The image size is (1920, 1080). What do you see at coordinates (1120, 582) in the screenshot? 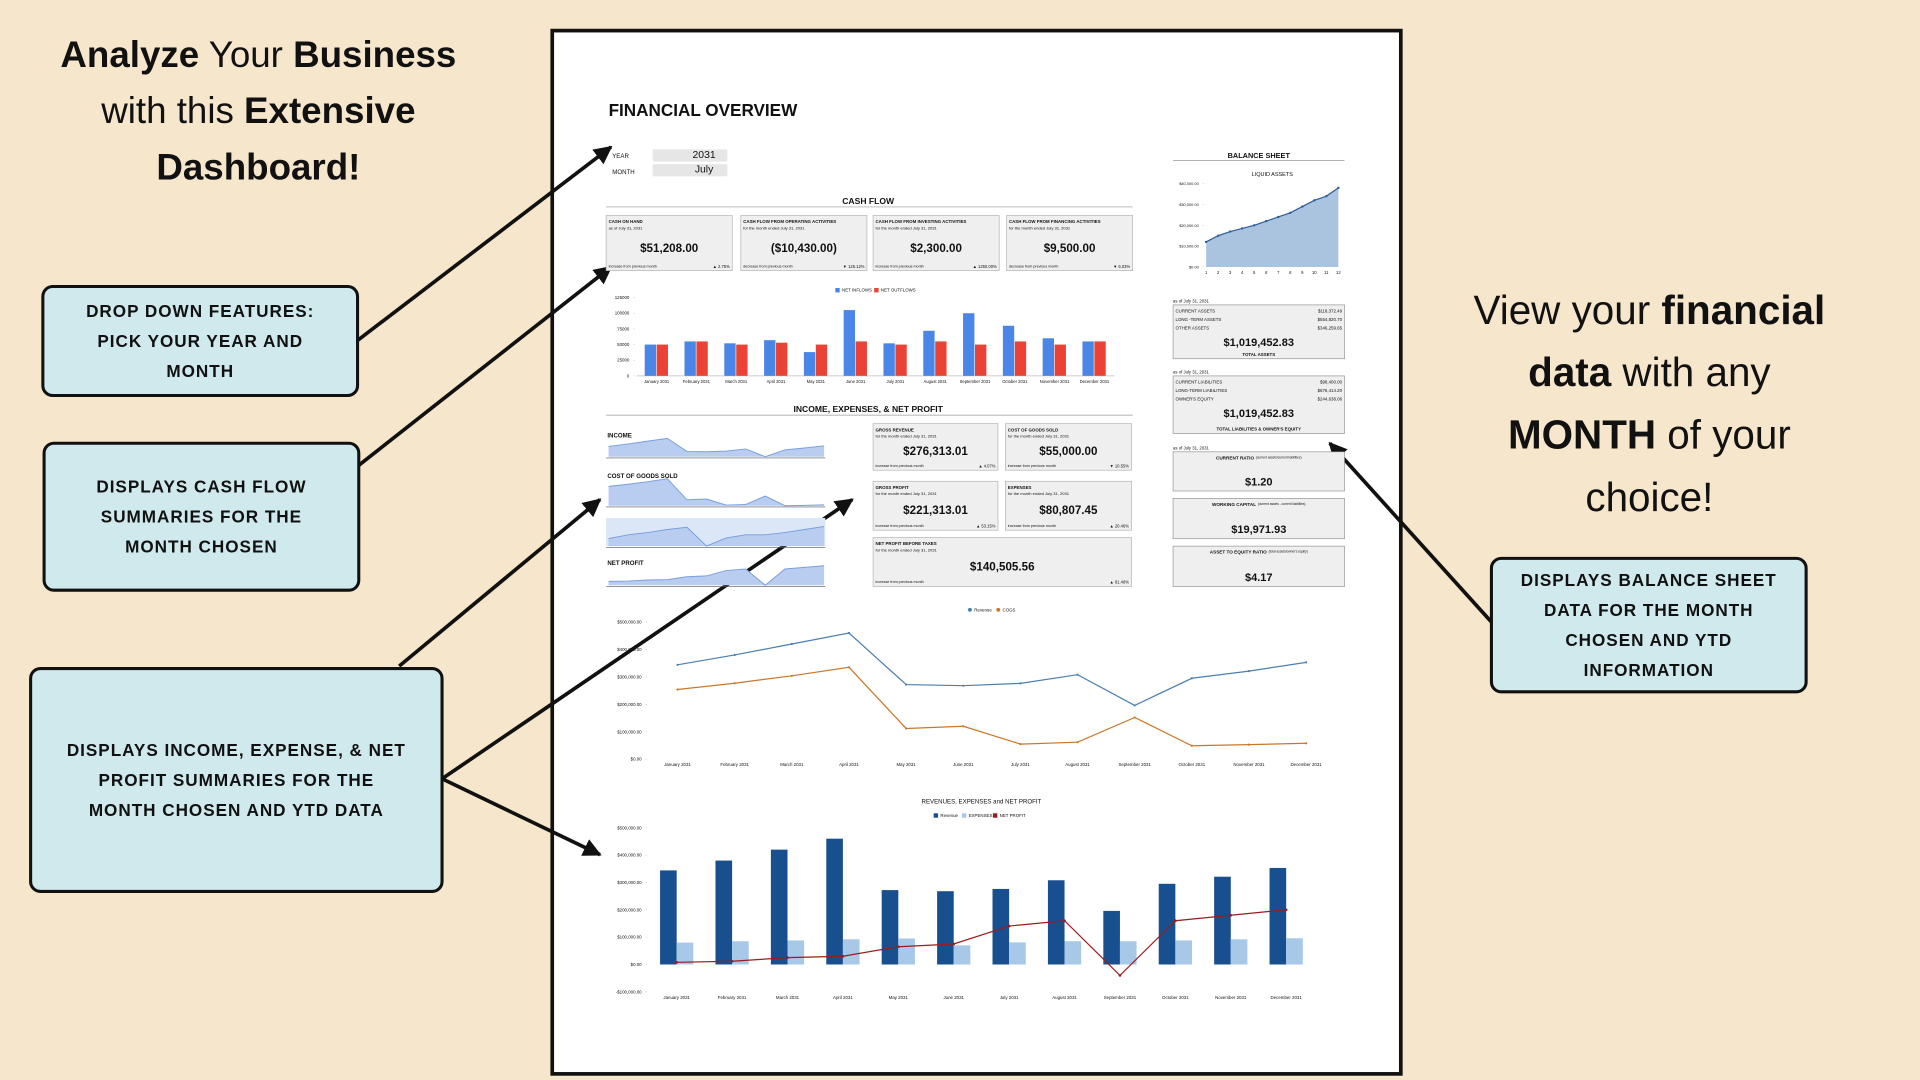
I see `card-change: ▲ 61.48%` at bounding box center [1120, 582].